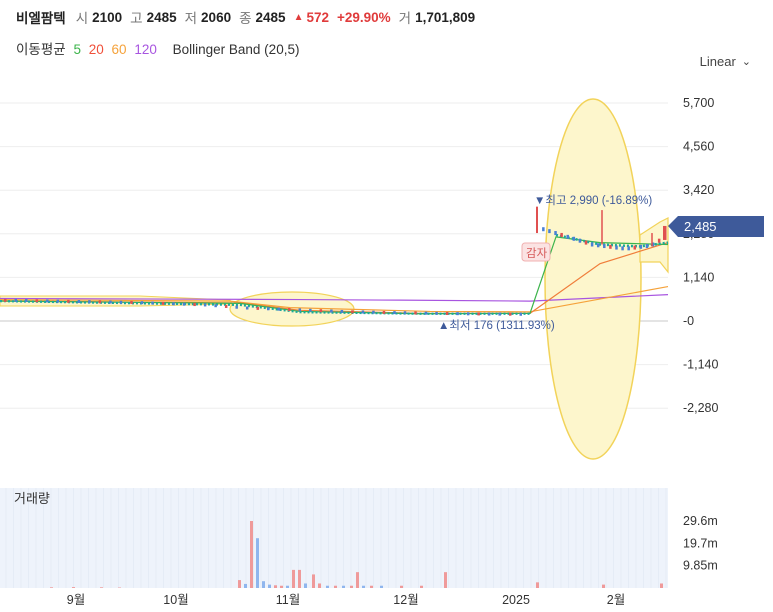  I want to click on indicator-legend: 이동평균 5 20 60 120 Bollinger Band (20,5), so click(159, 48).